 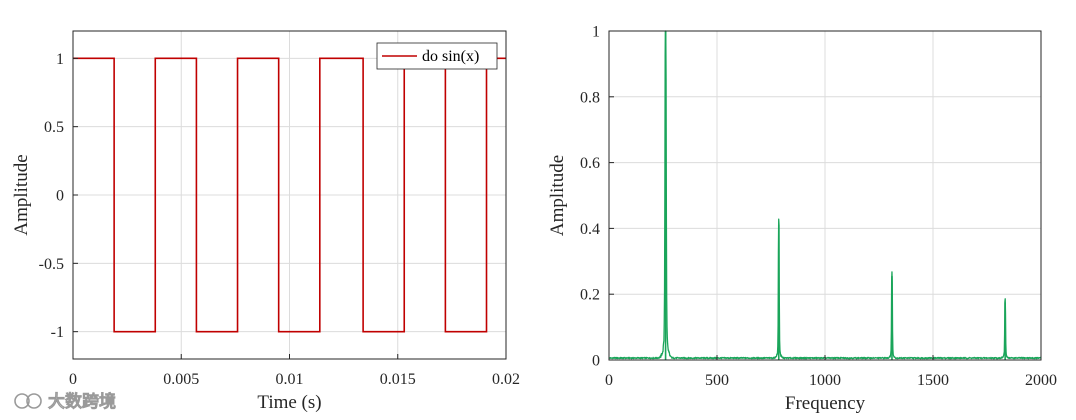 I want to click on y-tick-label: 0.6, so click(x=590, y=163).